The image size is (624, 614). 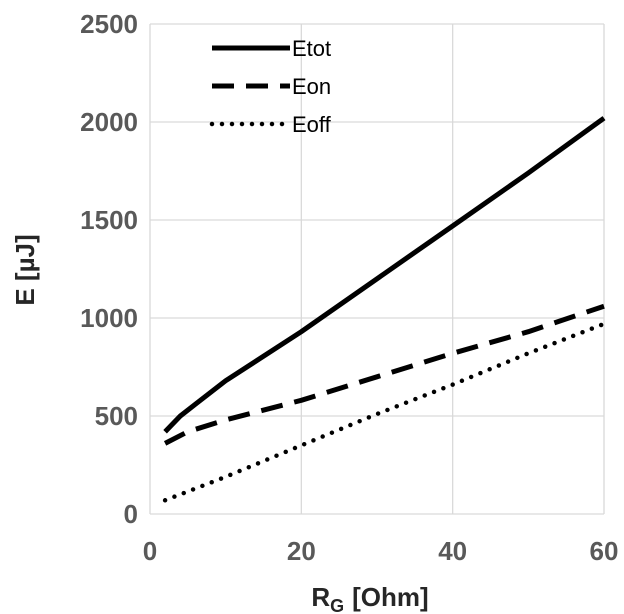 What do you see at coordinates (109, 24) in the screenshot?
I see `y-tick-label: 2500` at bounding box center [109, 24].